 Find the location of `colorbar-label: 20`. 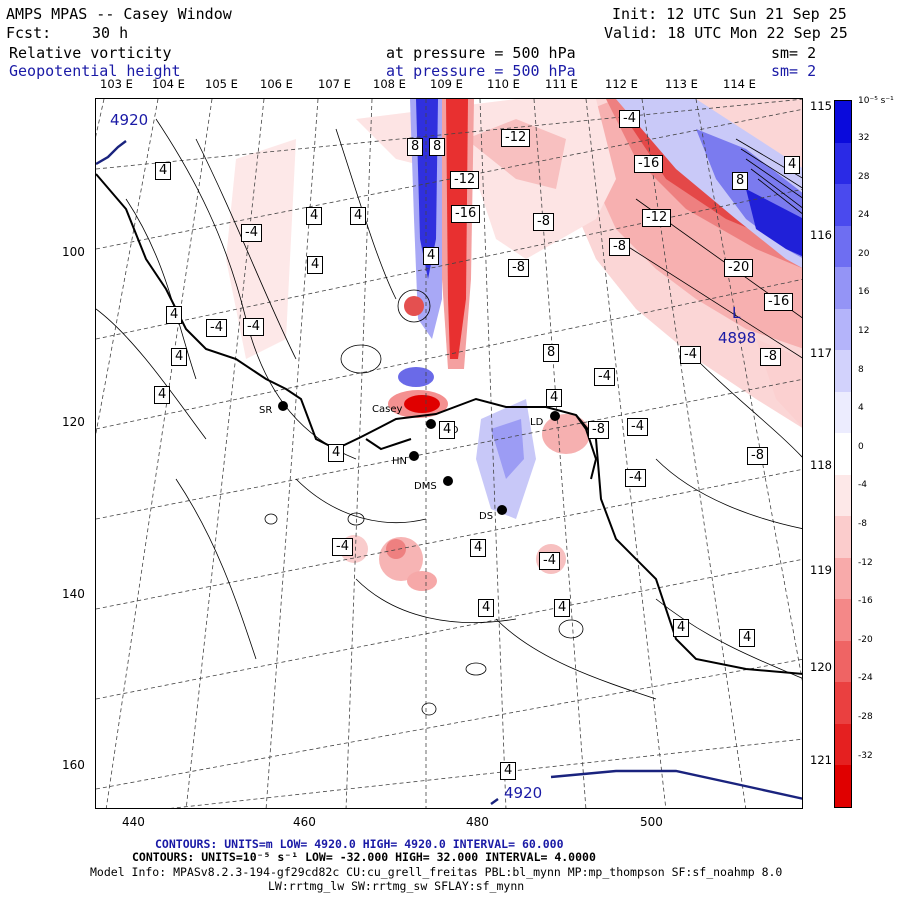

colorbar-label: 20 is located at coordinates (864, 253).